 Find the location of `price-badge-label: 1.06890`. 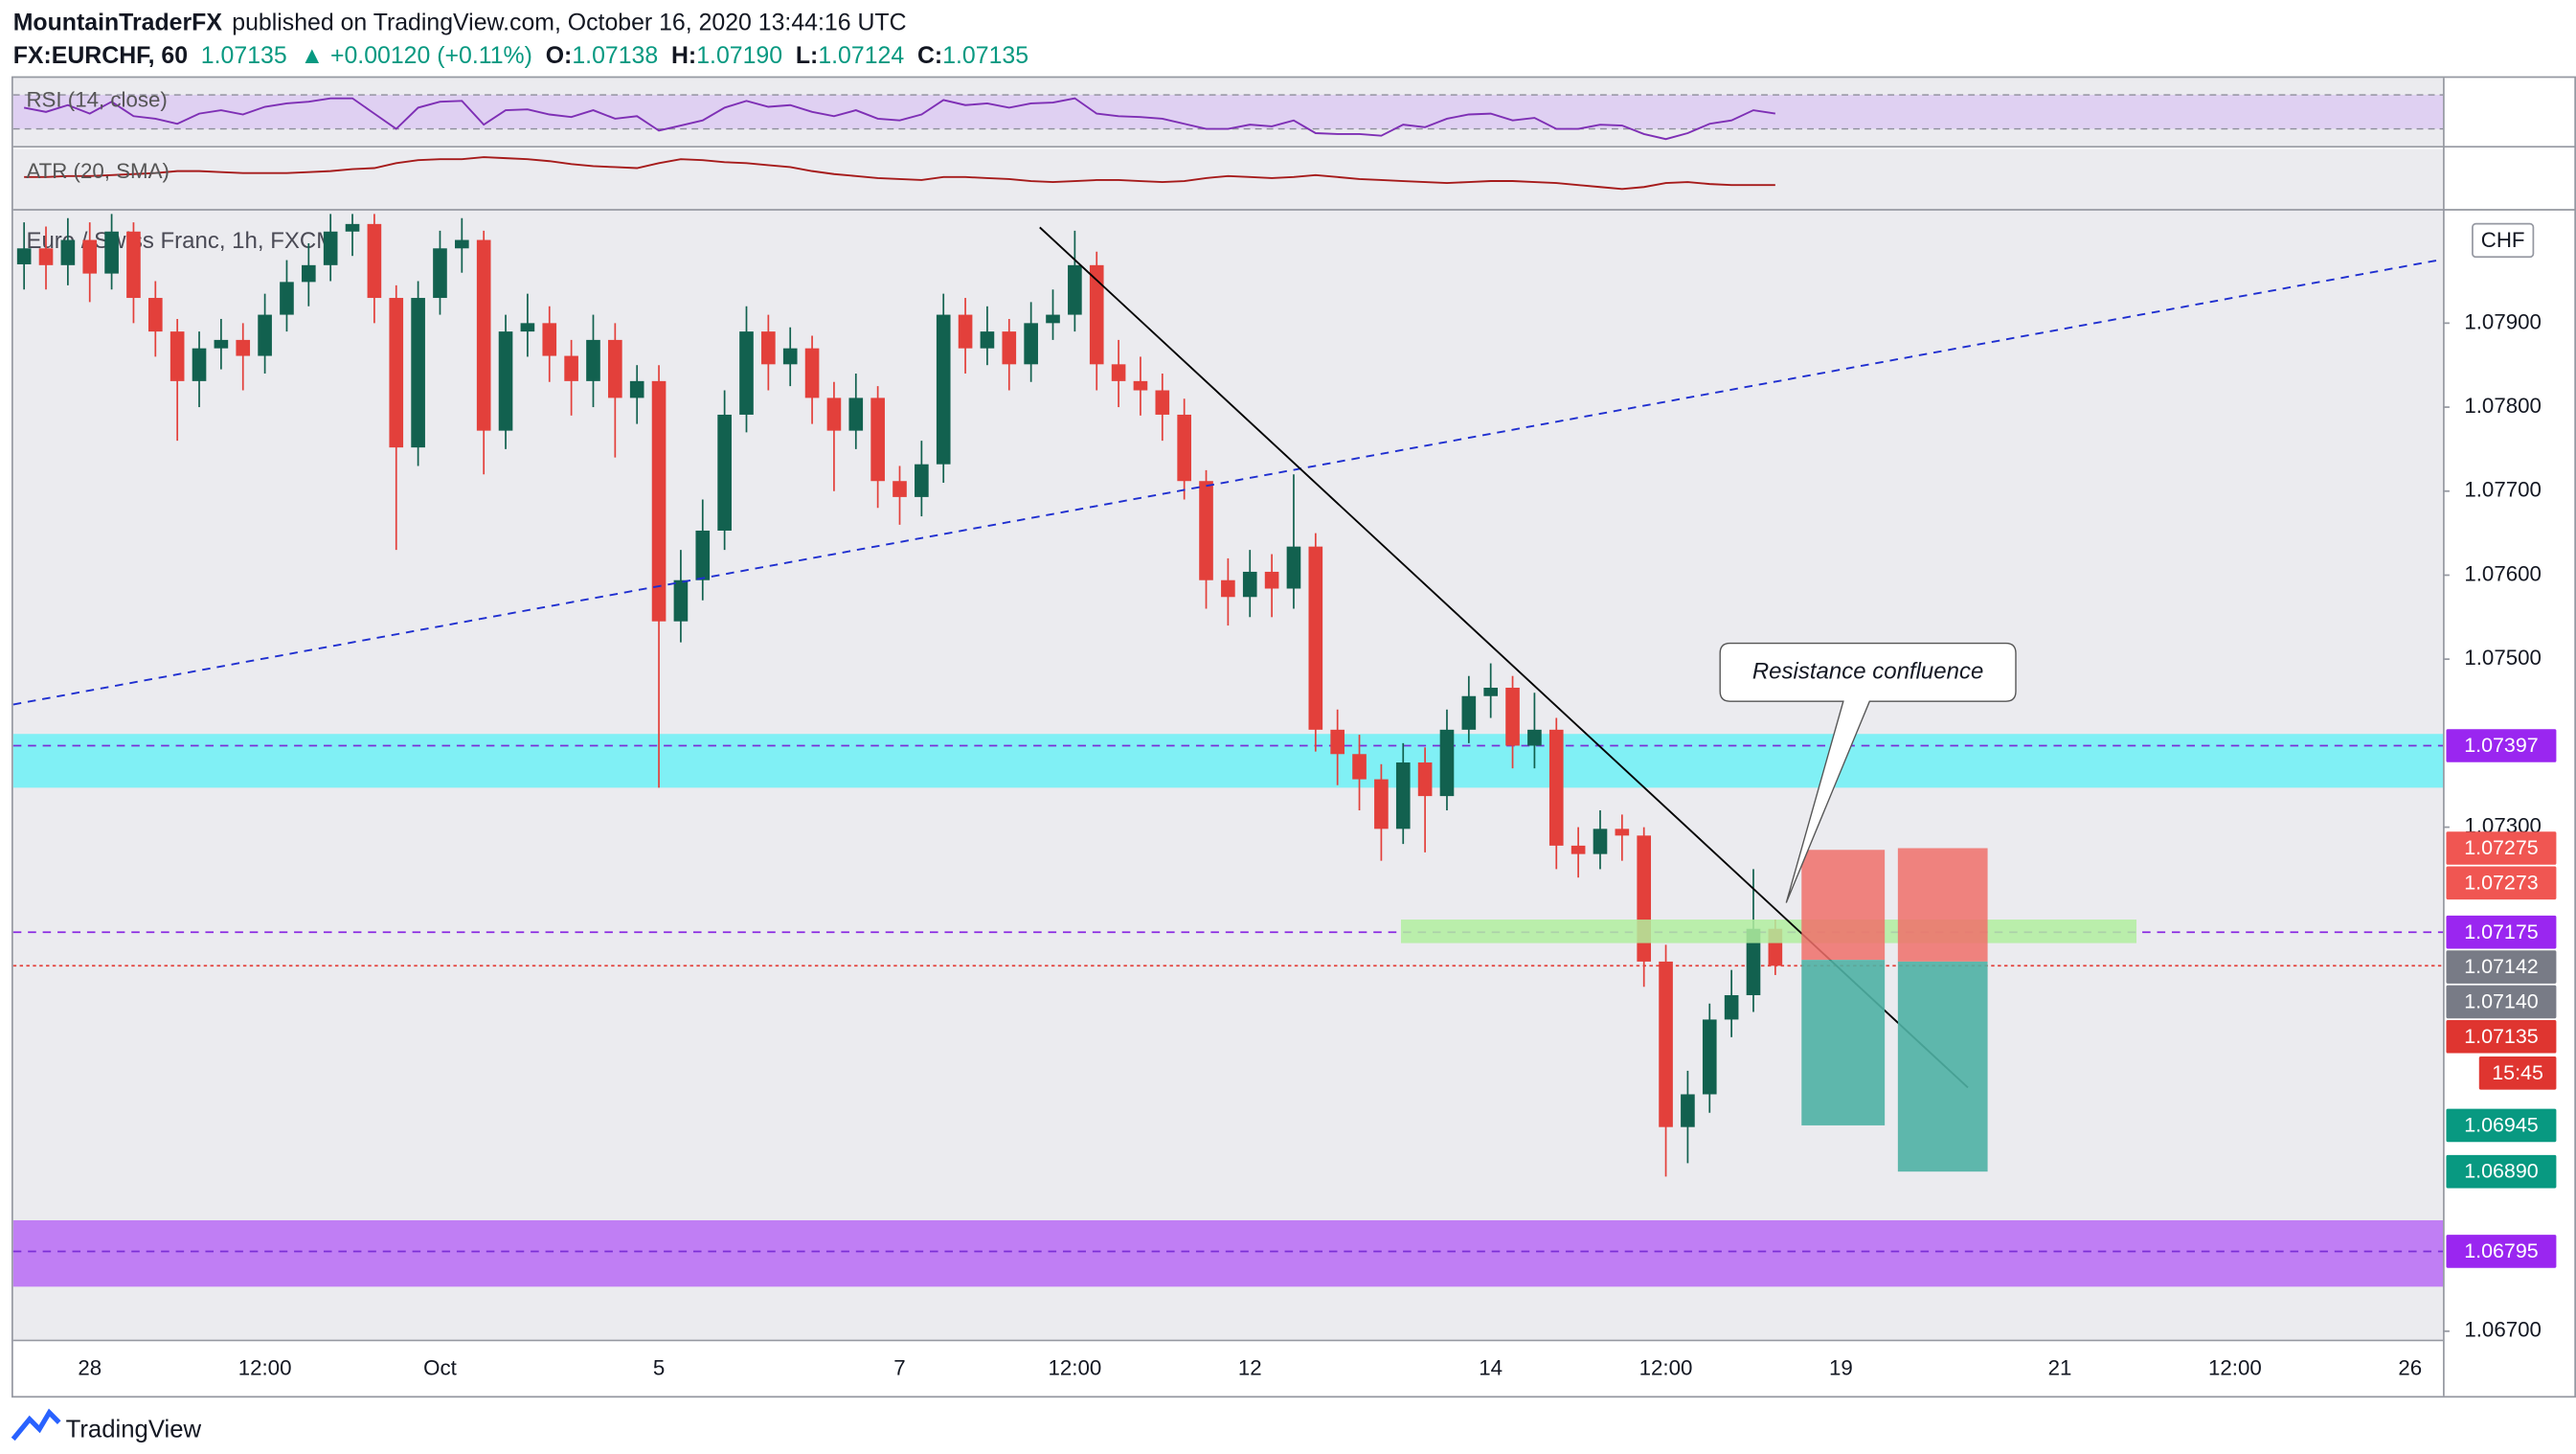

price-badge-label: 1.06890 is located at coordinates (2501, 1171).